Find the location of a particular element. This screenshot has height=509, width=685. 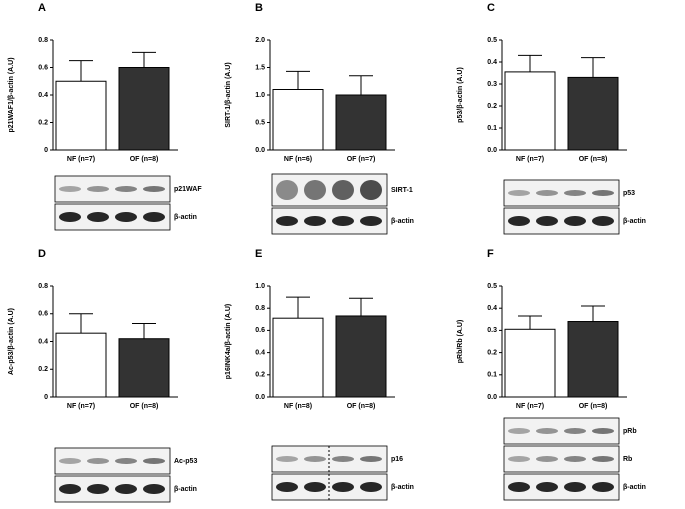

panel-letter: C is located at coordinates (491, 8).